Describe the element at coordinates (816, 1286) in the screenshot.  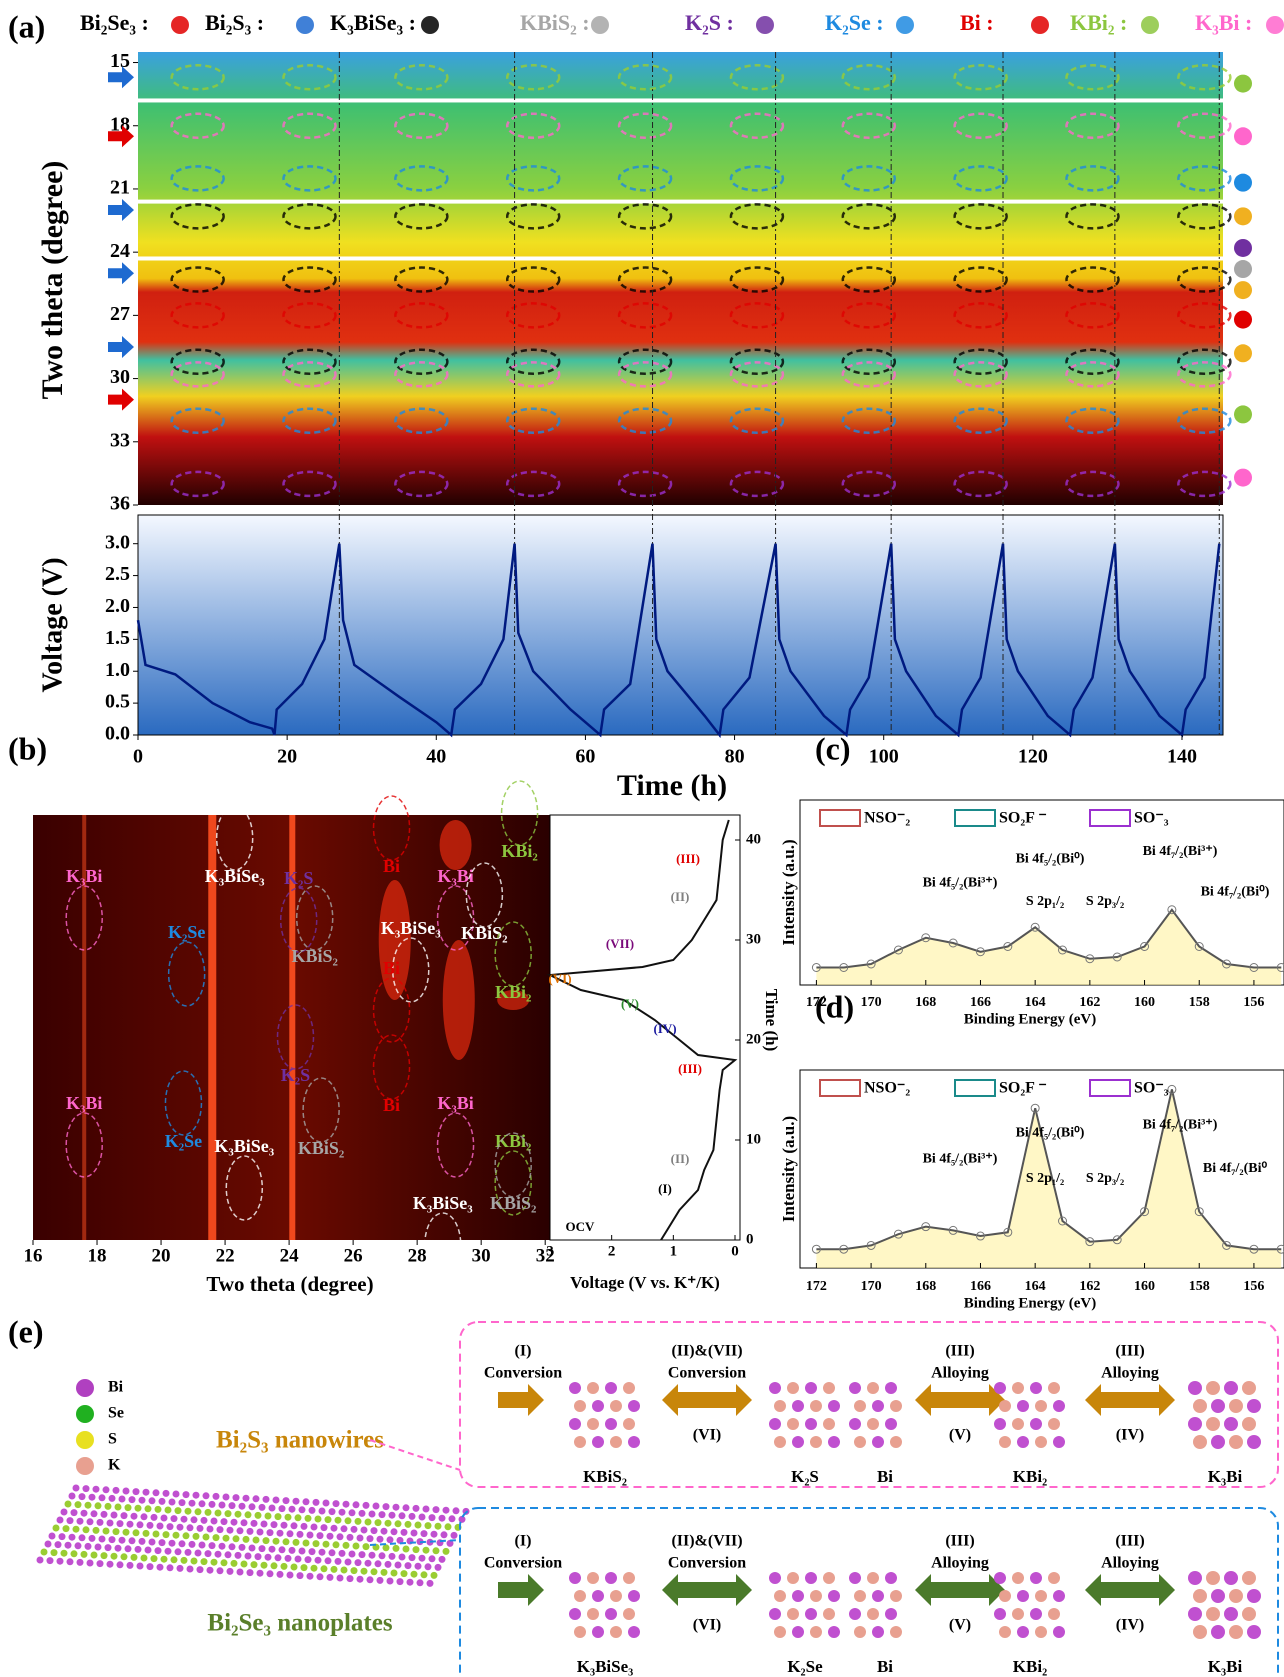
I see `x-tick-label: 172` at that location.